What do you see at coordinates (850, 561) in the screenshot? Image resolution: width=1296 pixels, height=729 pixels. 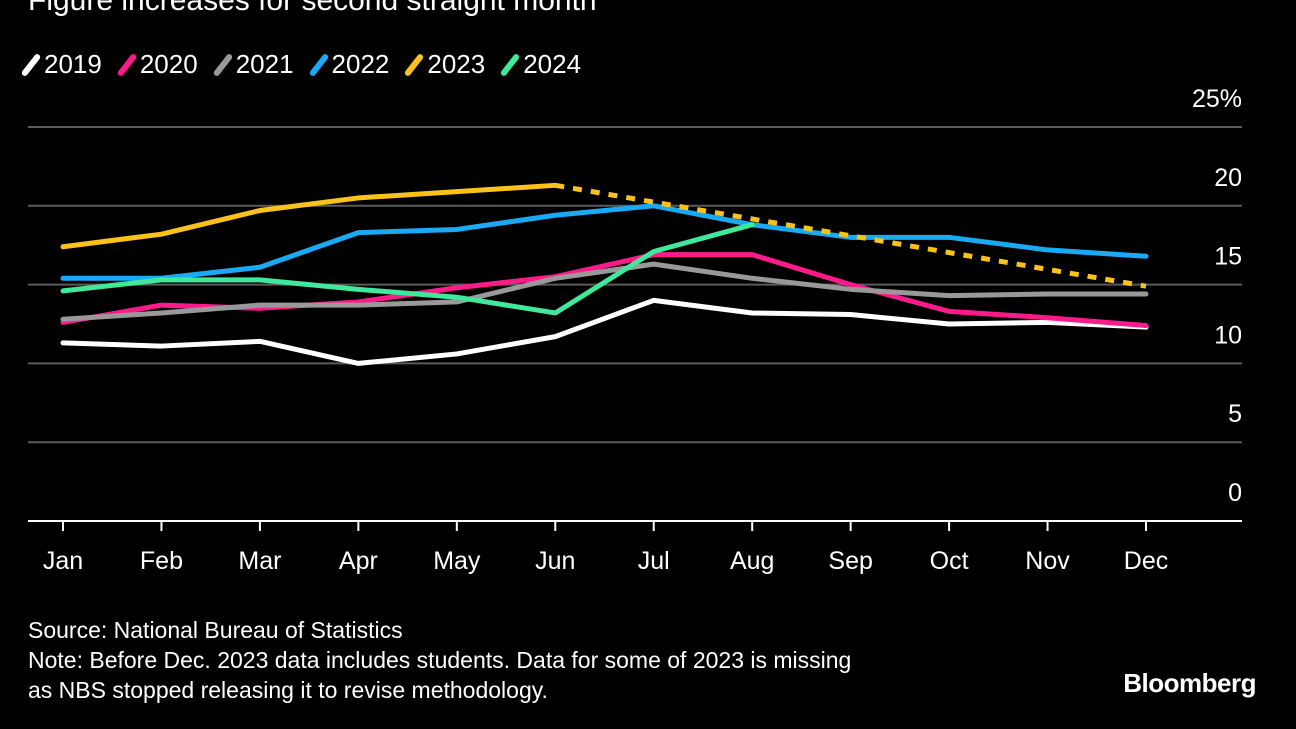 I see `x-tick-label: Sep` at bounding box center [850, 561].